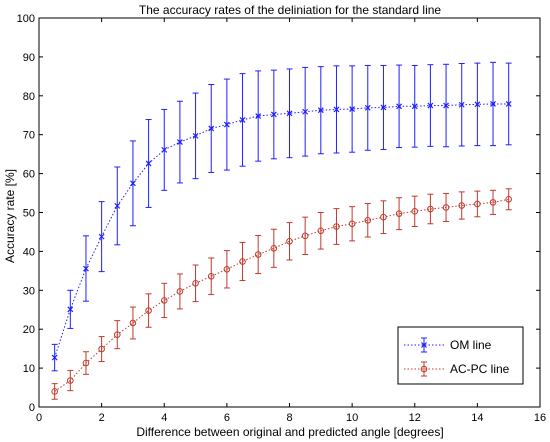 Image resolution: width=550 pixels, height=442 pixels. Describe the element at coordinates (29, 252) in the screenshot. I see `y-tick-label: 40` at that location.